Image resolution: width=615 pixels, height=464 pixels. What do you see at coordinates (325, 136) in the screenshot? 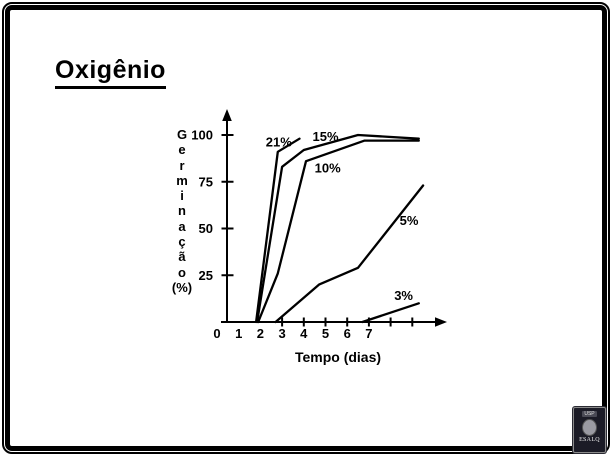
I see `series-label-15pct: 15%` at bounding box center [325, 136].